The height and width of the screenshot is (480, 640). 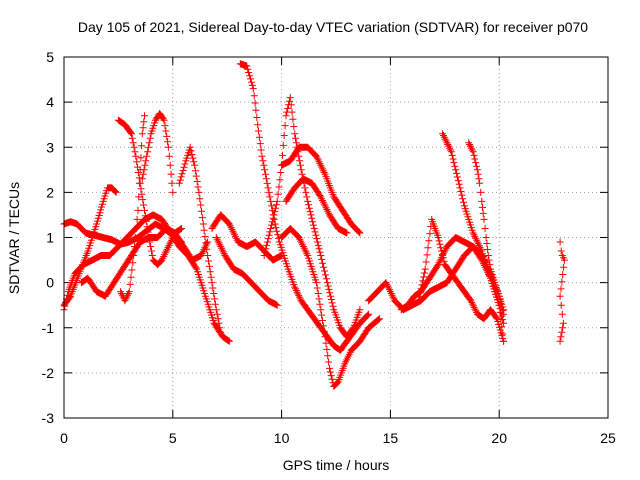 I want to click on series-arc-l, so click(x=312, y=217).